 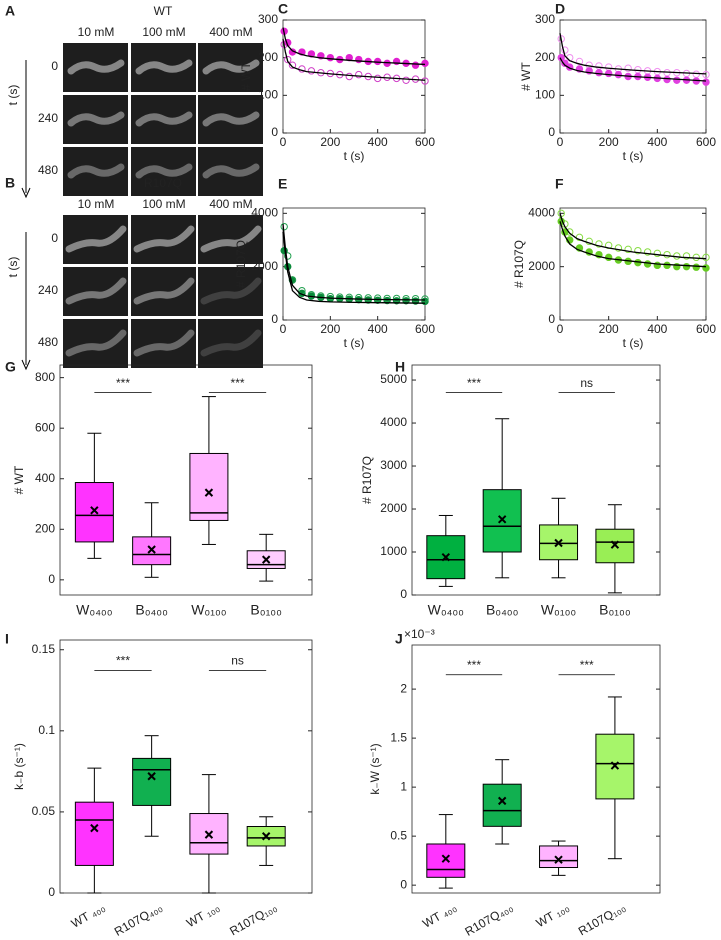 What do you see at coordinates (138, 919) in the screenshot?
I see `x-tick-label: R107Q₄₀₀` at bounding box center [138, 919].